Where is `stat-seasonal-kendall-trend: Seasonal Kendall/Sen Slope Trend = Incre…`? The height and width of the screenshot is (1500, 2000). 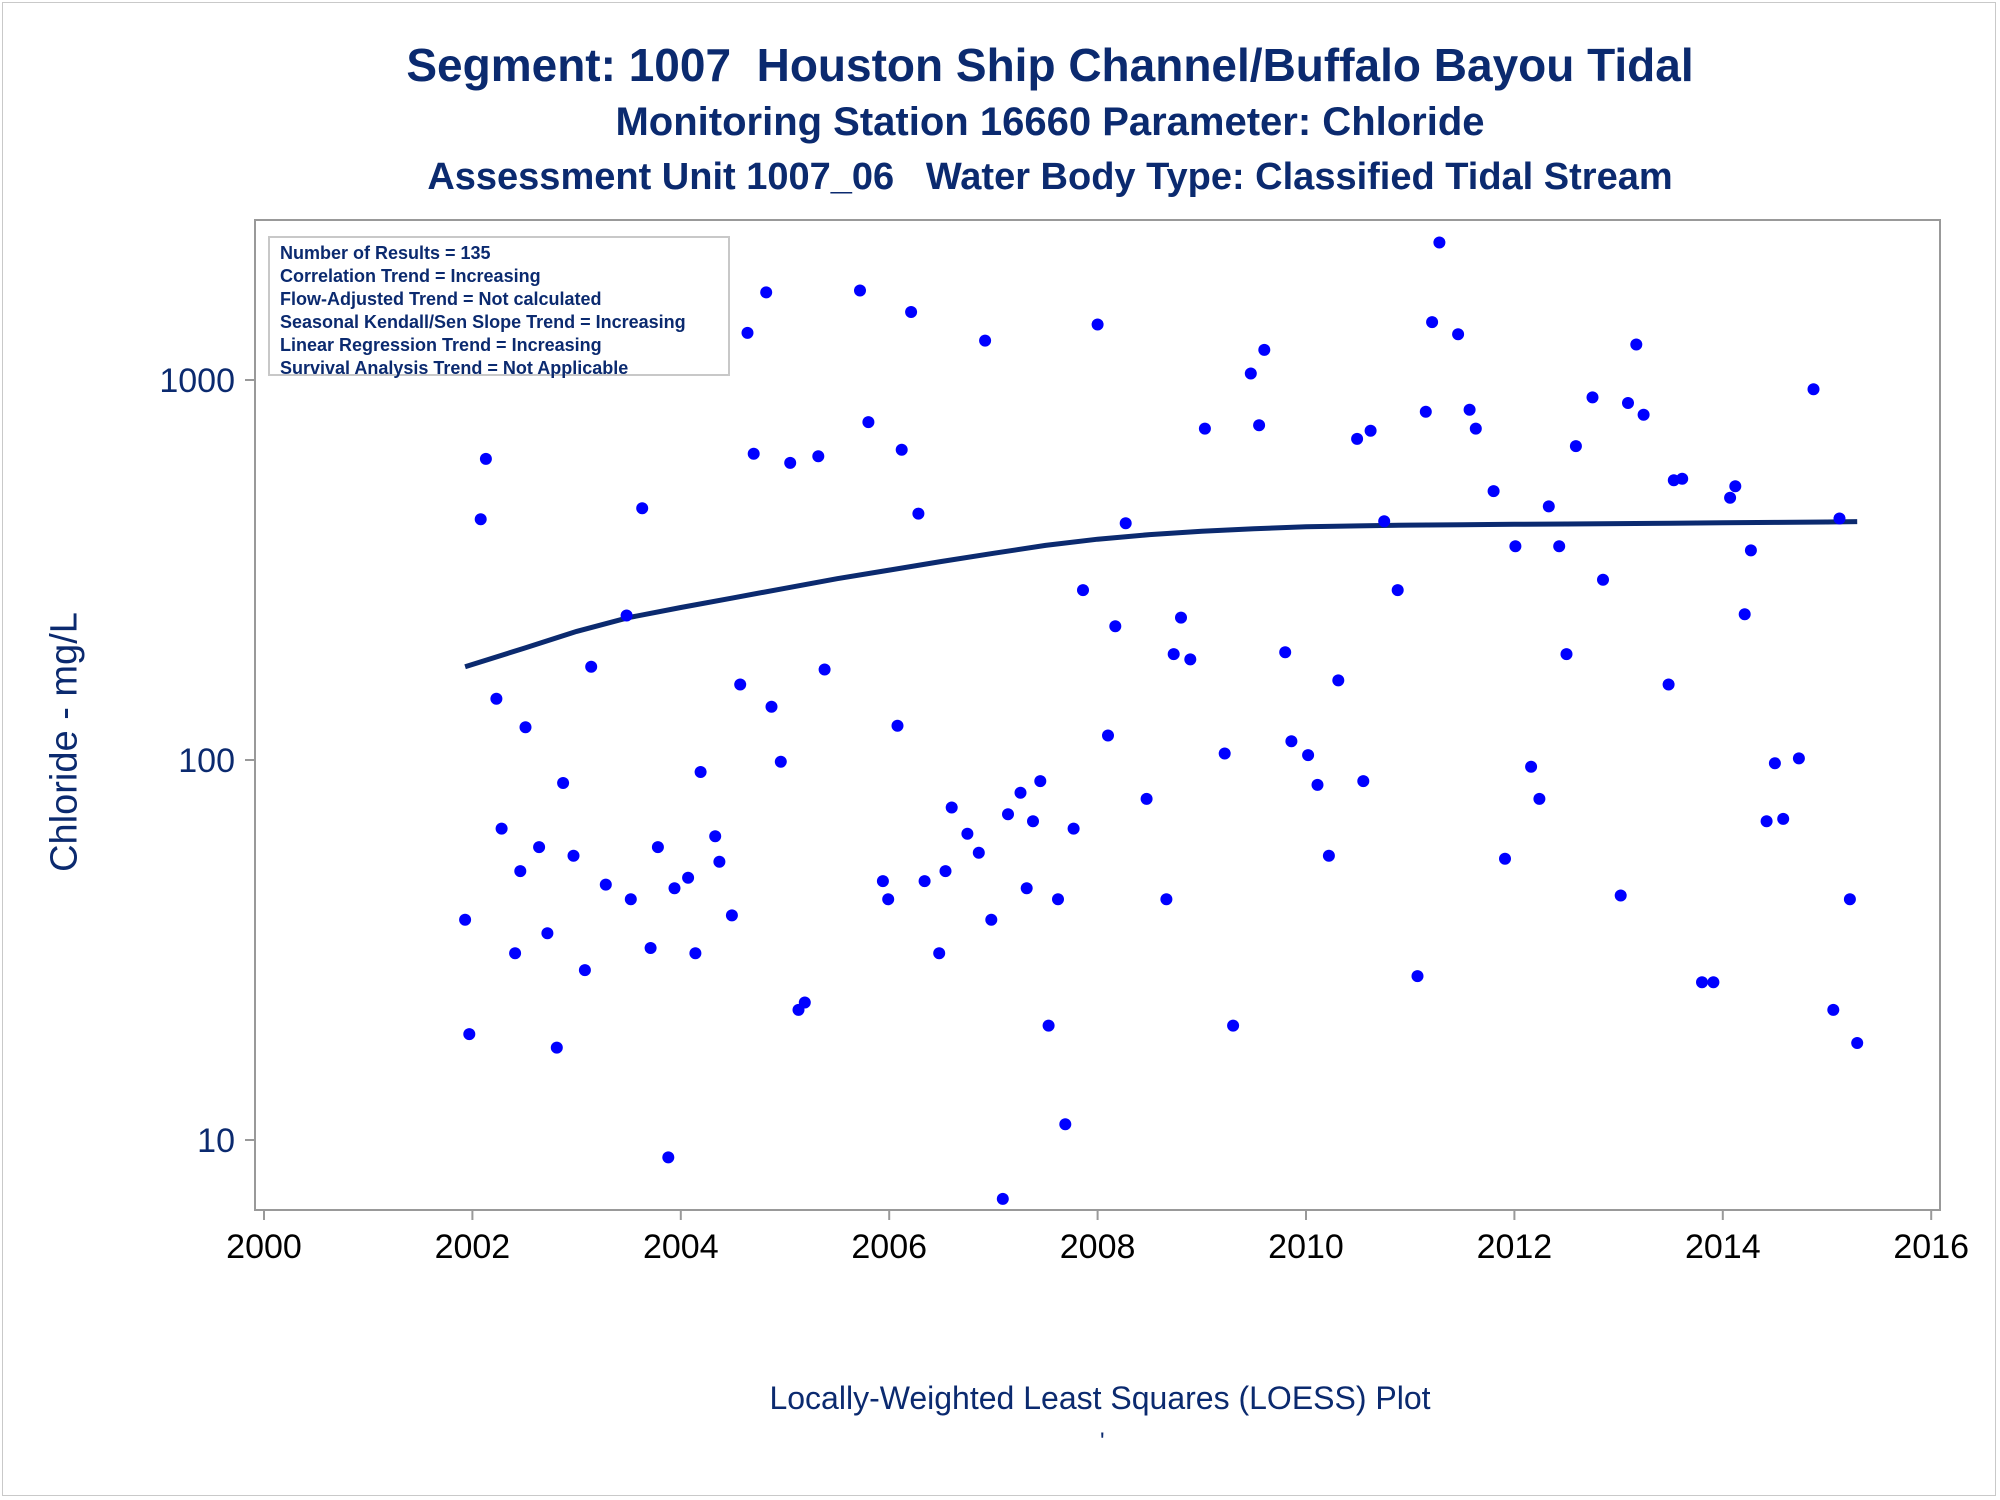
stat-seasonal-kendall-trend: Seasonal Kendall/Sen Slope Trend = Incre… is located at coordinates (483, 322).